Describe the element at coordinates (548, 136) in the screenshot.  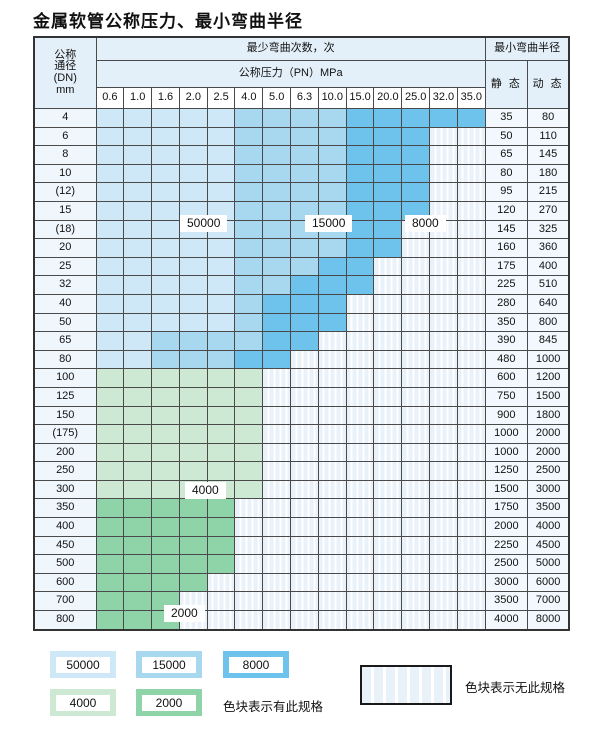
I see `cell-dynamic-radius: 110` at that location.